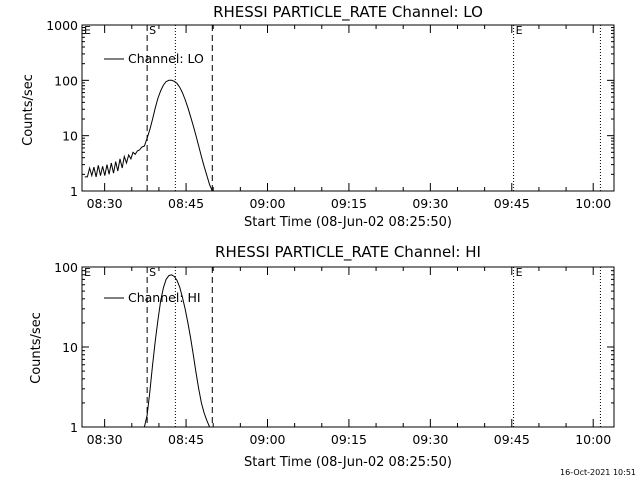 This screenshot has width=640, height=480. I want to click on edge-label-lo: E, so click(87, 30).